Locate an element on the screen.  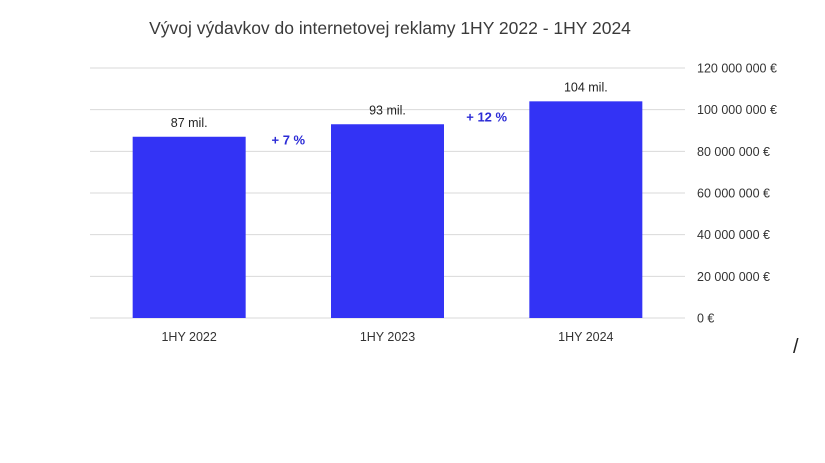
data-label: 104 mil. is located at coordinates (586, 87).